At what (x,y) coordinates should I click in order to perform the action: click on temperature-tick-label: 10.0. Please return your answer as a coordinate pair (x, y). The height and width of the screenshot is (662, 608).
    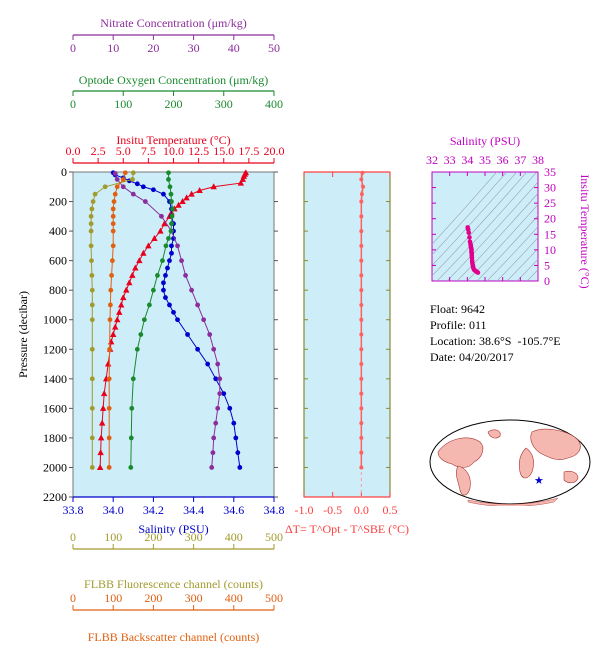
    Looking at the image, I should click on (173, 151).